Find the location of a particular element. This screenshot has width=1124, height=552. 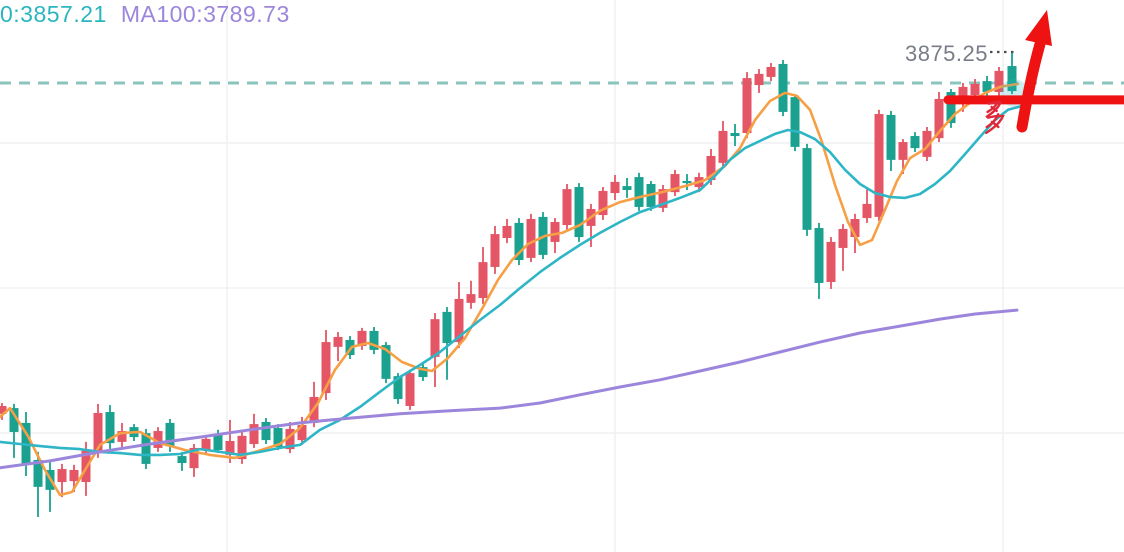

ma100-legend-value: MA100:3789.73 is located at coordinates (205, 14).